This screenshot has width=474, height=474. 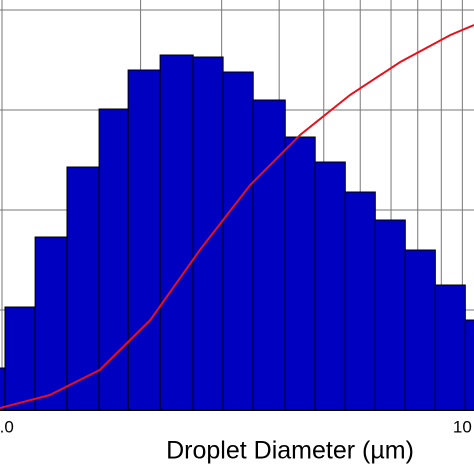 What do you see at coordinates (290, 451) in the screenshot?
I see `x-axis-label: Droplet Diameter (µm)` at bounding box center [290, 451].